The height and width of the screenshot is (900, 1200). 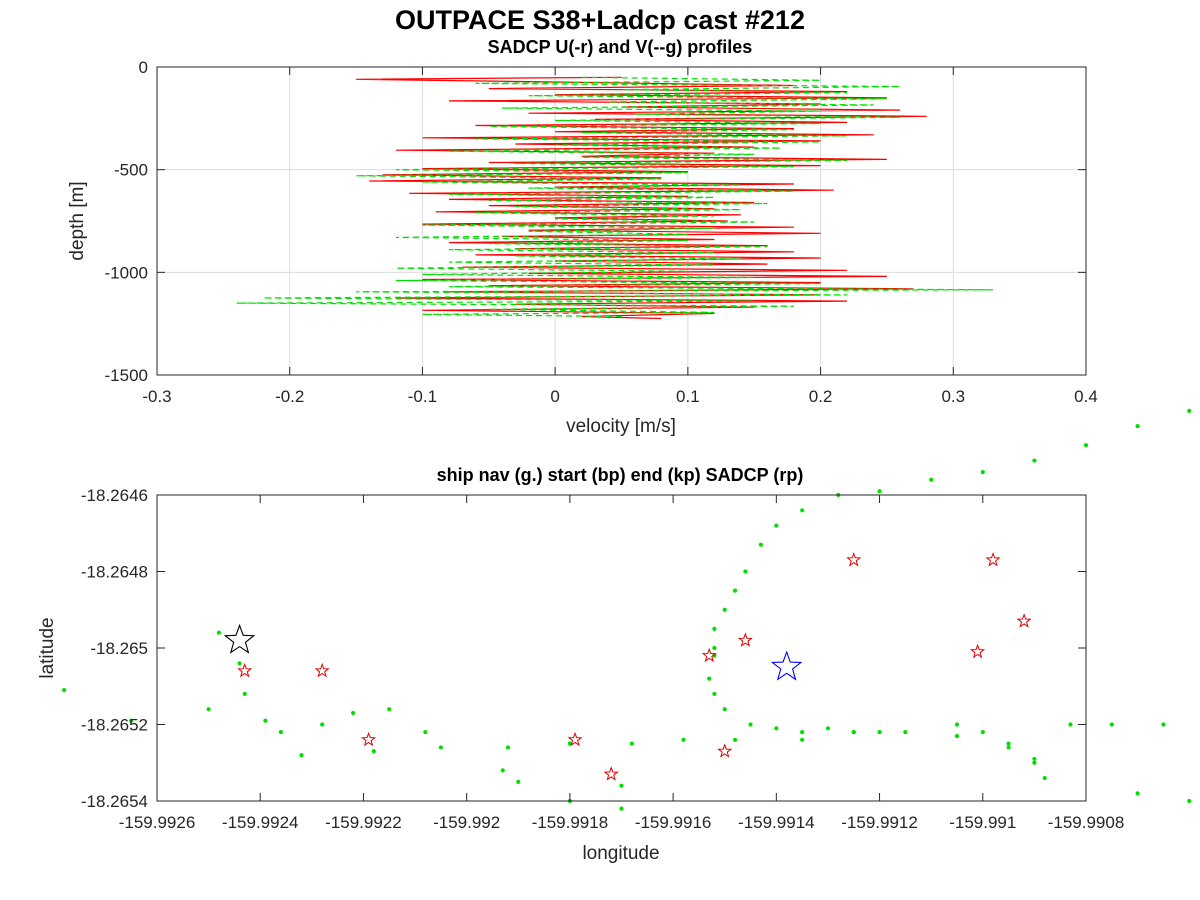 What do you see at coordinates (953, 396) in the screenshot?
I see `profile-x-tick-label: 0.3` at bounding box center [953, 396].